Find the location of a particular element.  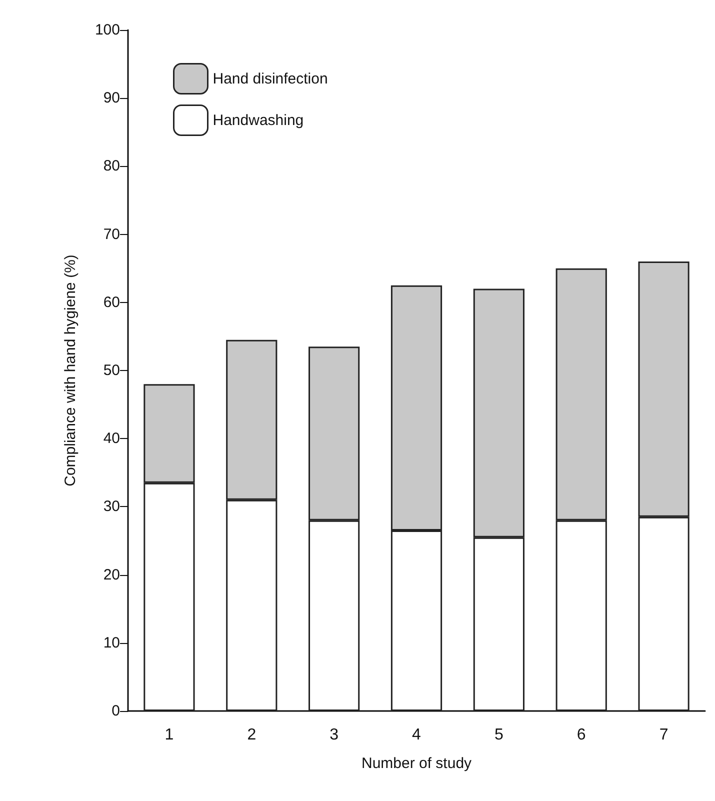

y-tick-label: 70 is located at coordinates (111, 234).